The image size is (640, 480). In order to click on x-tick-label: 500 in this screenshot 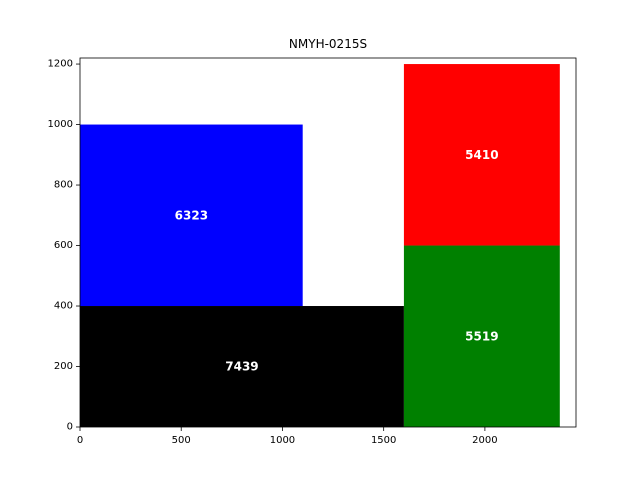, I will do `click(181, 440)`.